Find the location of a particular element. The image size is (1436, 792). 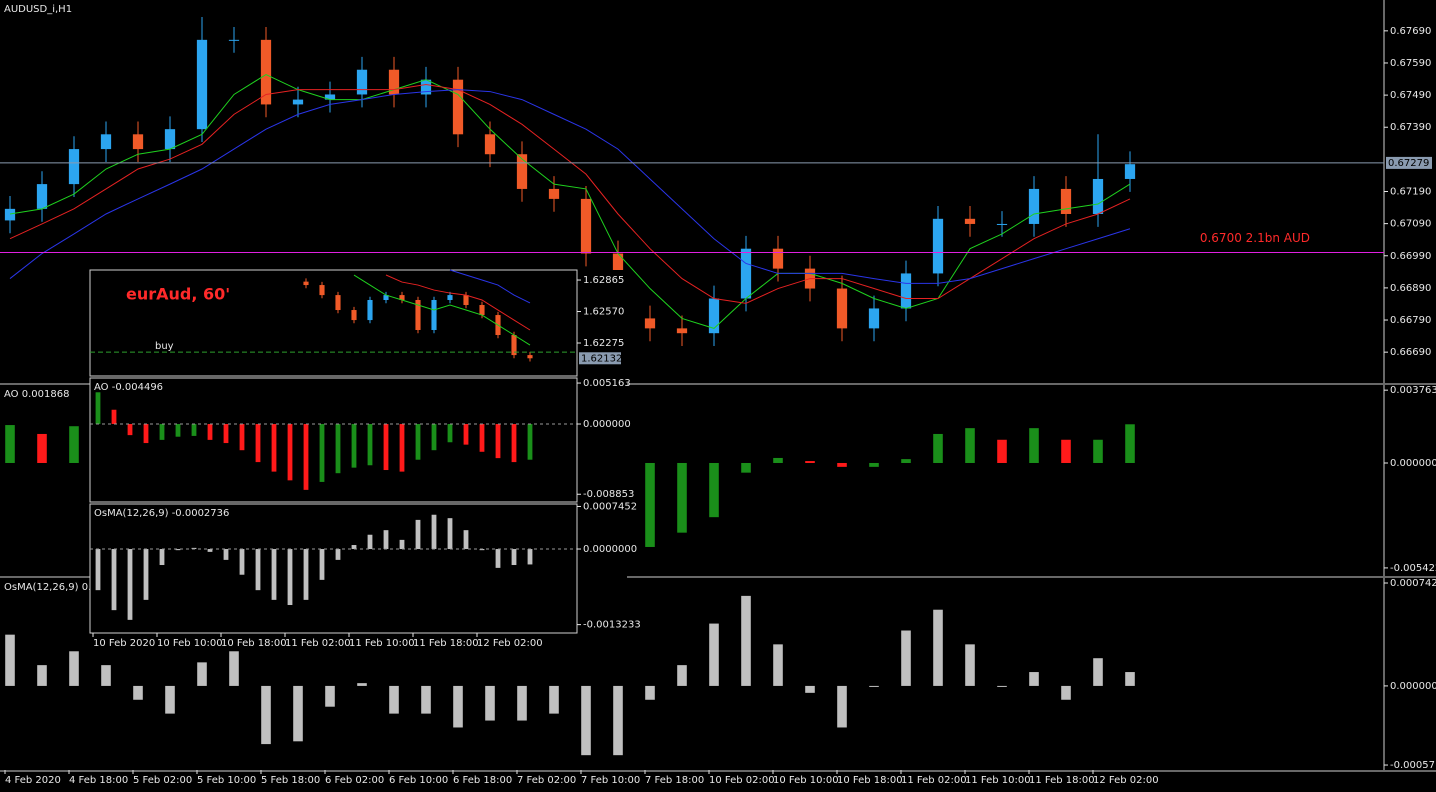

y-tick-label: -0.0013233 is located at coordinates (612, 625).